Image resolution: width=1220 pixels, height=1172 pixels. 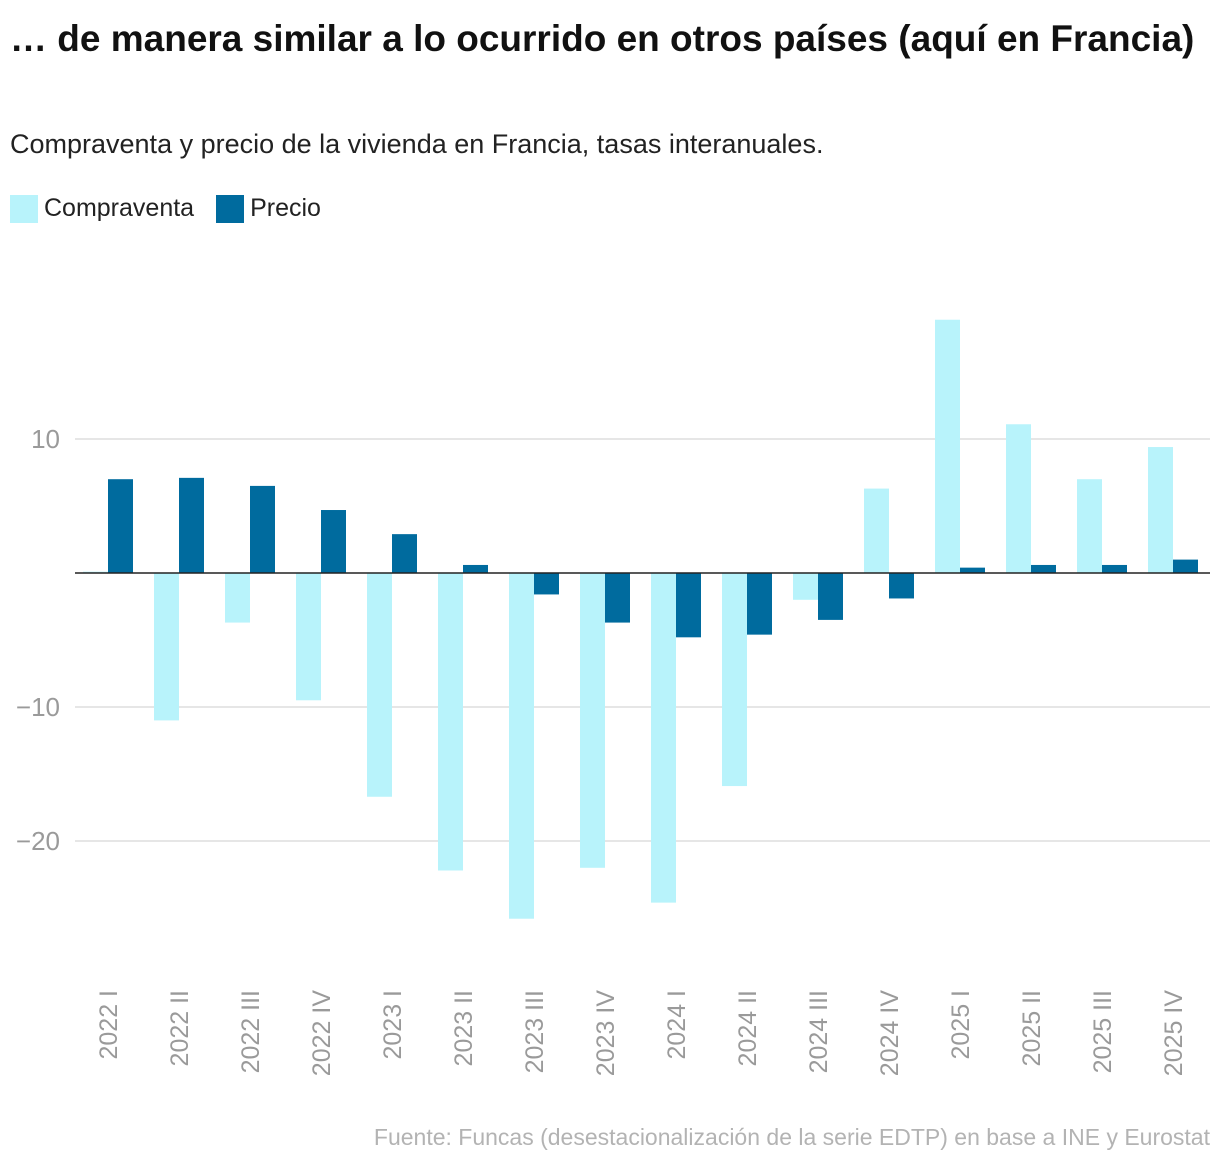 What do you see at coordinates (38, 707) in the screenshot?
I see `y-tick-label: −10` at bounding box center [38, 707].